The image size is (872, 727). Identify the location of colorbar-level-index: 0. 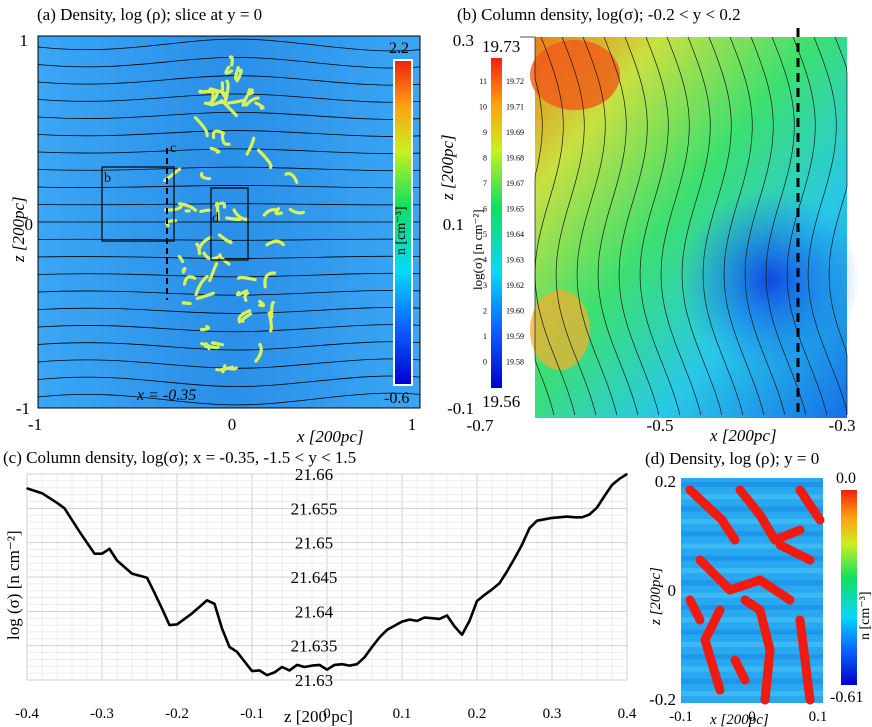
(485, 362).